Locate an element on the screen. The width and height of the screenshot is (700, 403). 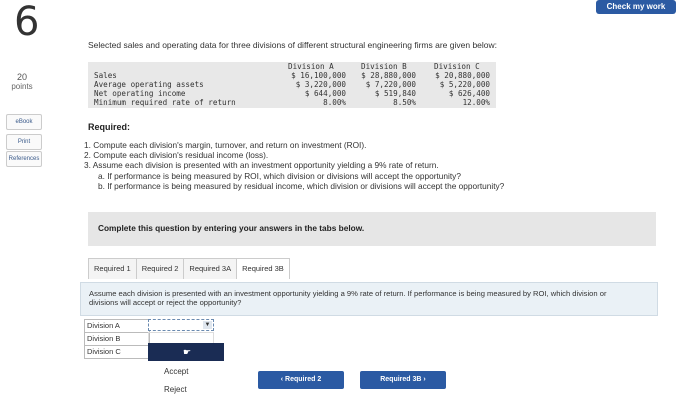
option-accept: Accept is located at coordinates (176, 371).